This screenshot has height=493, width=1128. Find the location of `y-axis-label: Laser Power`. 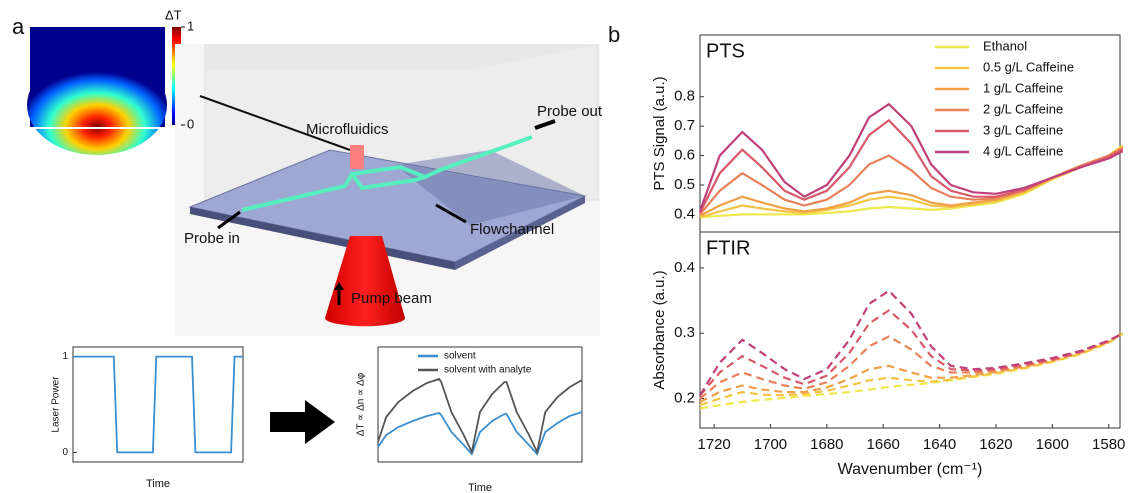

y-axis-label: Laser Power is located at coordinates (56, 404).